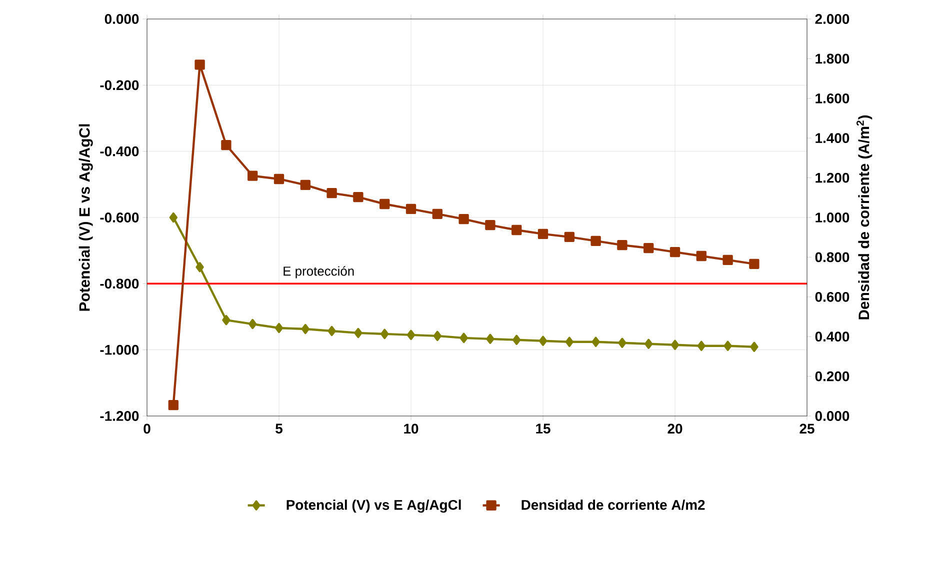 Image resolution: width=933 pixels, height=563 pixels. I want to click on y2-tick-label: 1.400, so click(833, 138).